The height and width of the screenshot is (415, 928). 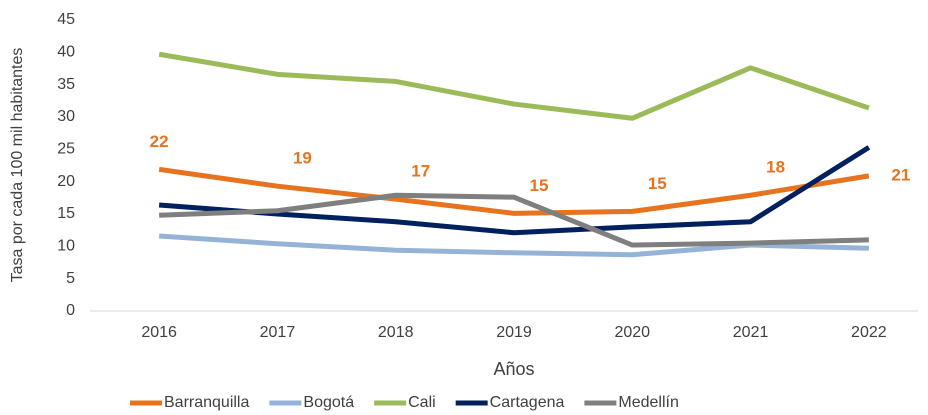 What do you see at coordinates (302, 158) in the screenshot?
I see `data-label: 19` at bounding box center [302, 158].